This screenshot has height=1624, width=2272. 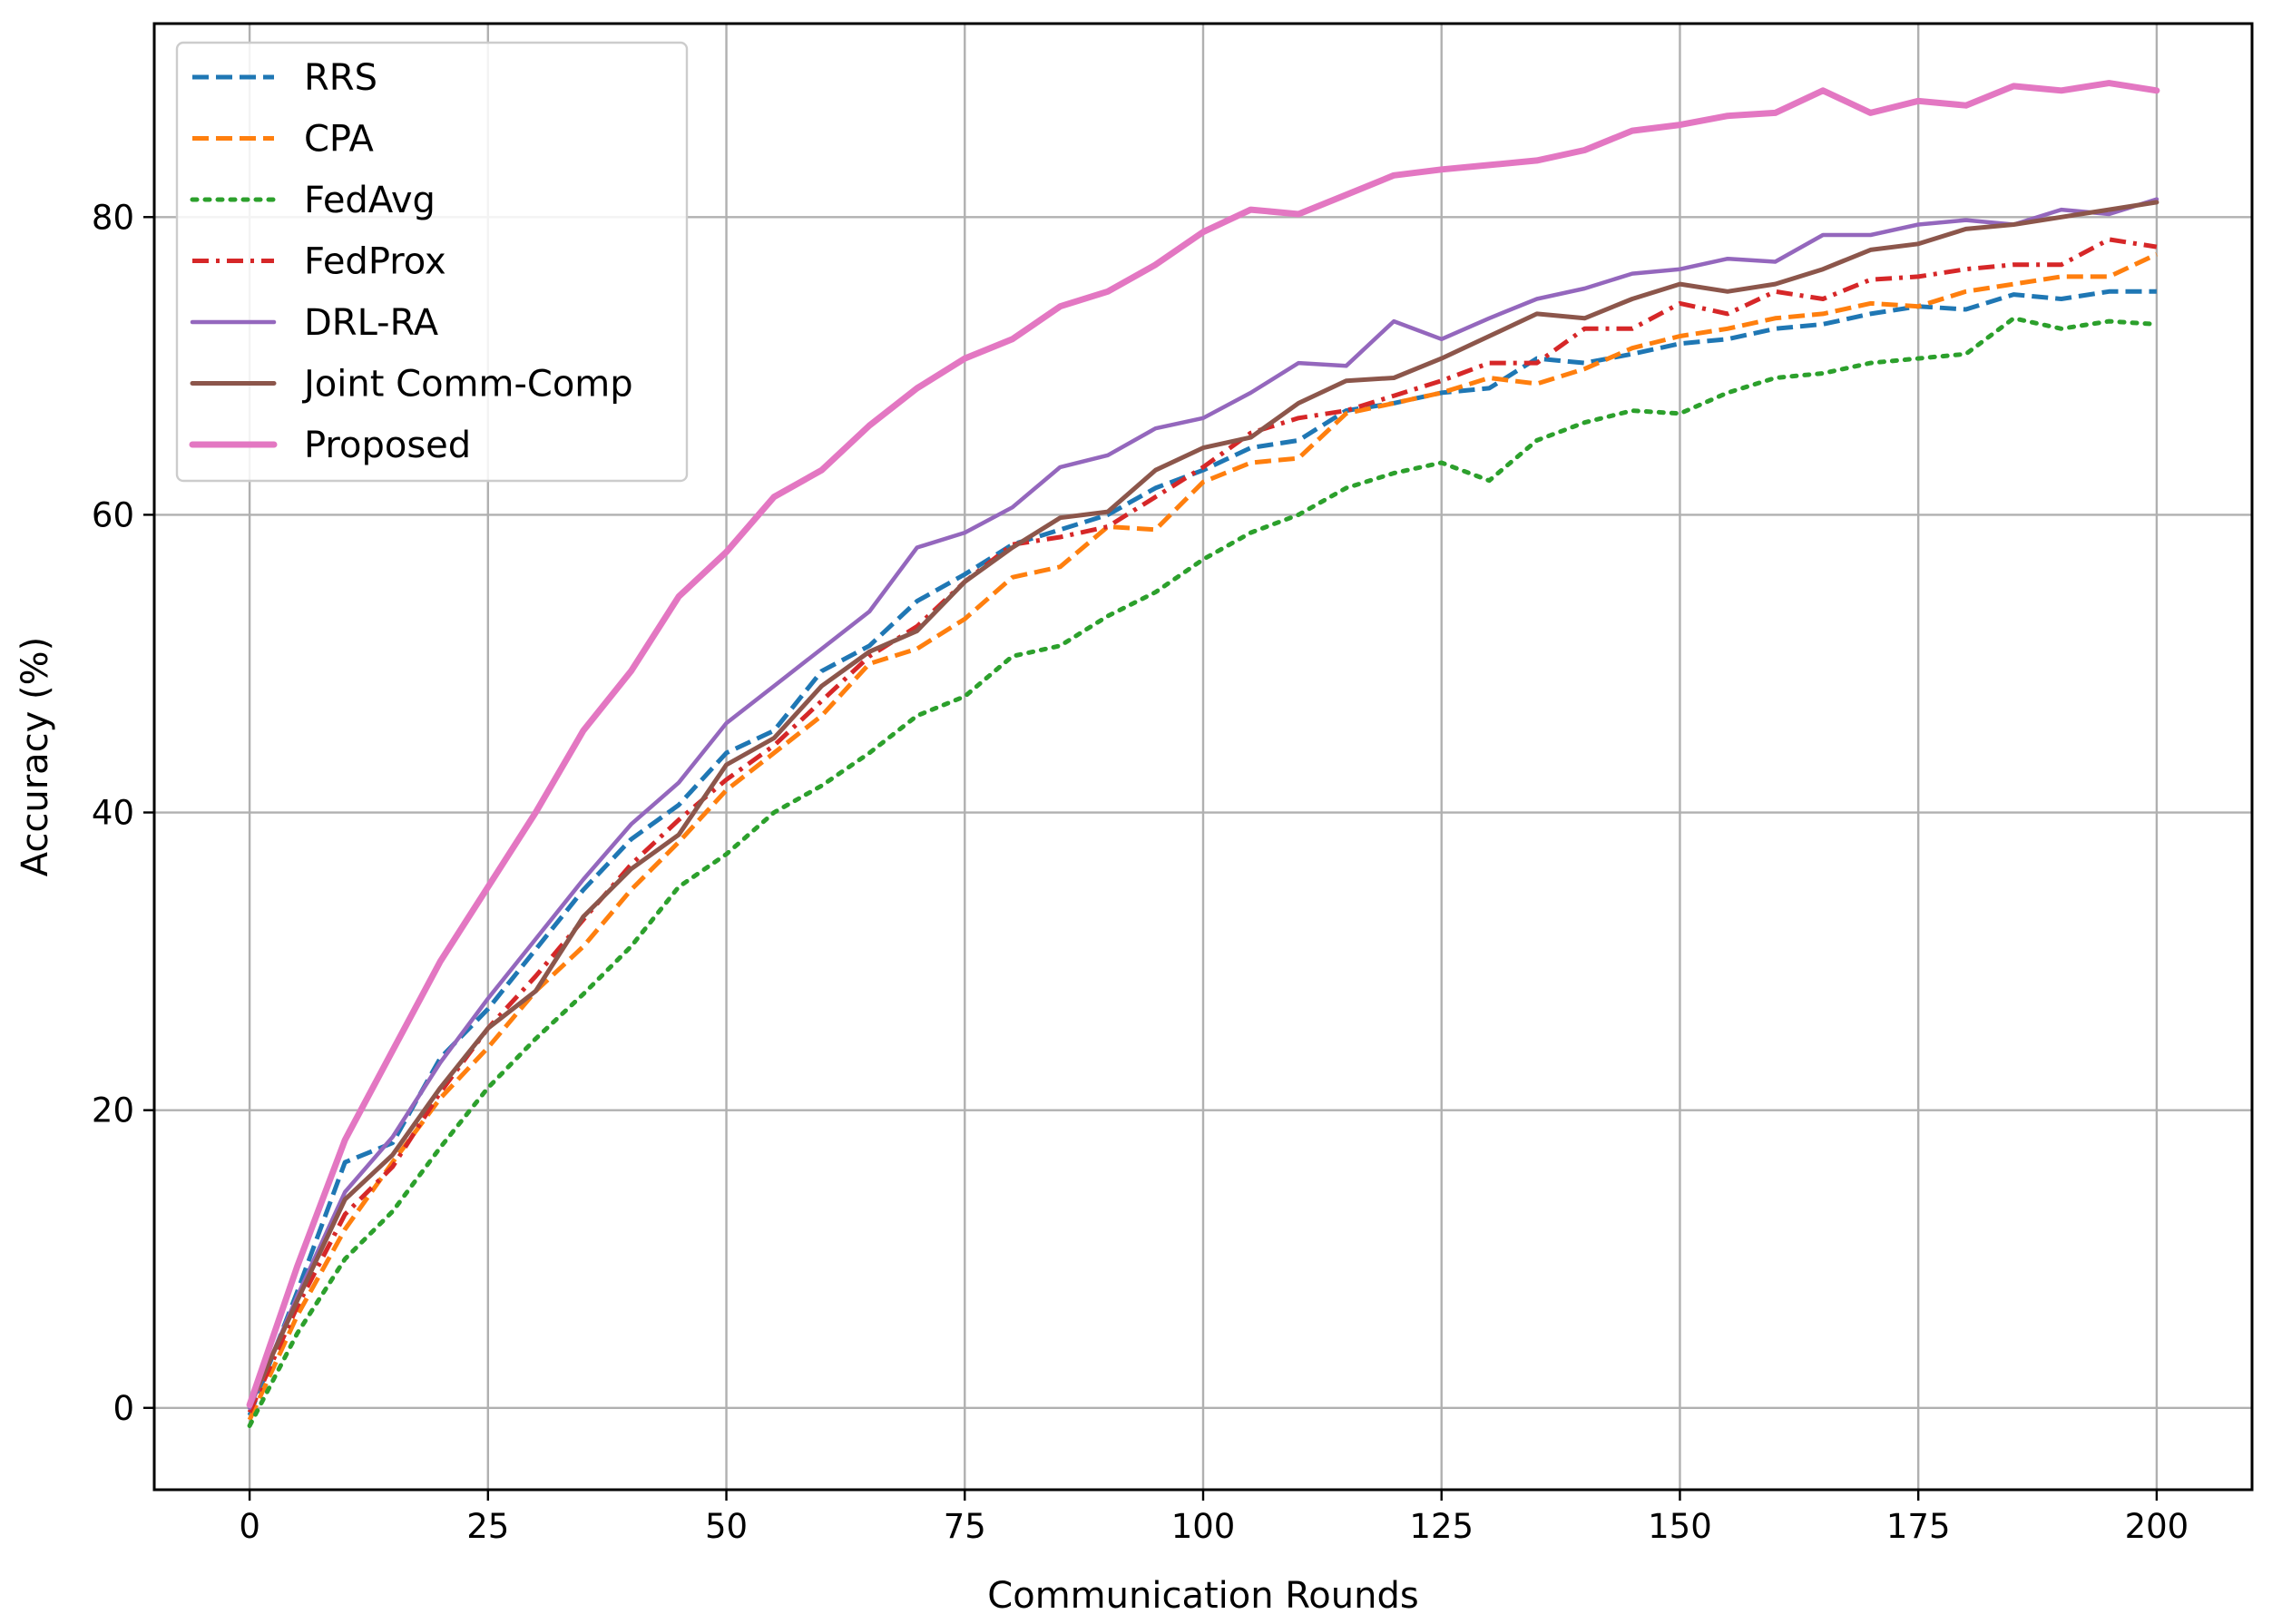 I want to click on y-tick-label: 20, so click(x=113, y=1110).